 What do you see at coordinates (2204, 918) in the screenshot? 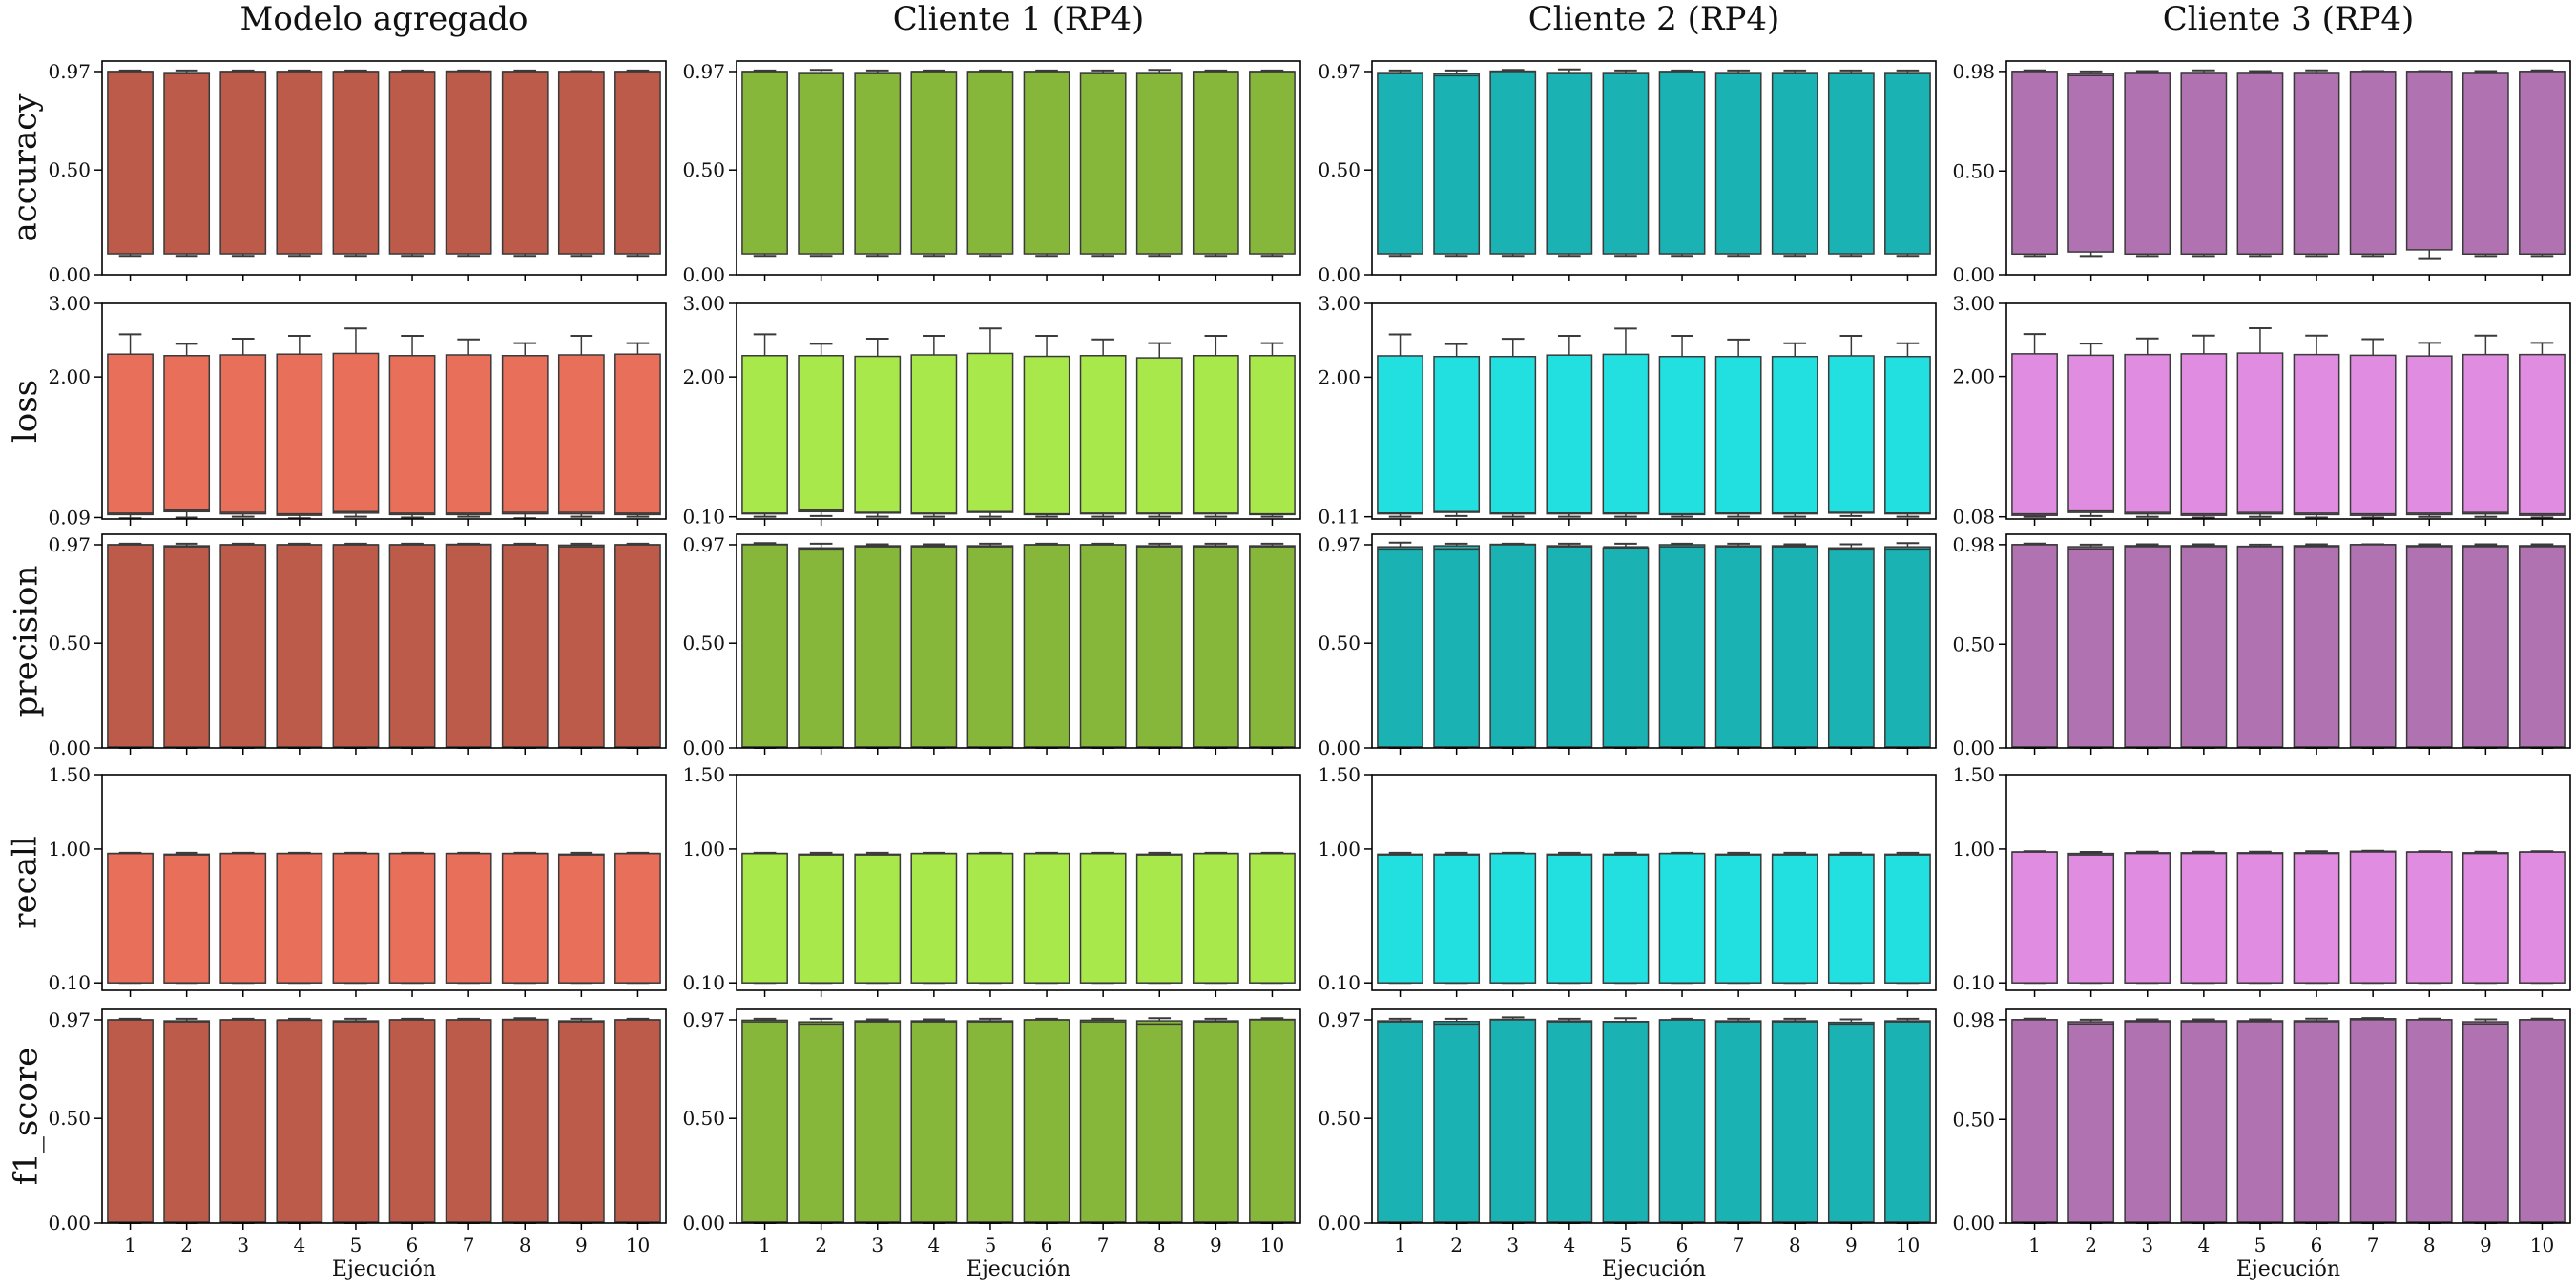
I see `box-run-4-recall-cliente-3-rp4` at bounding box center [2204, 918].